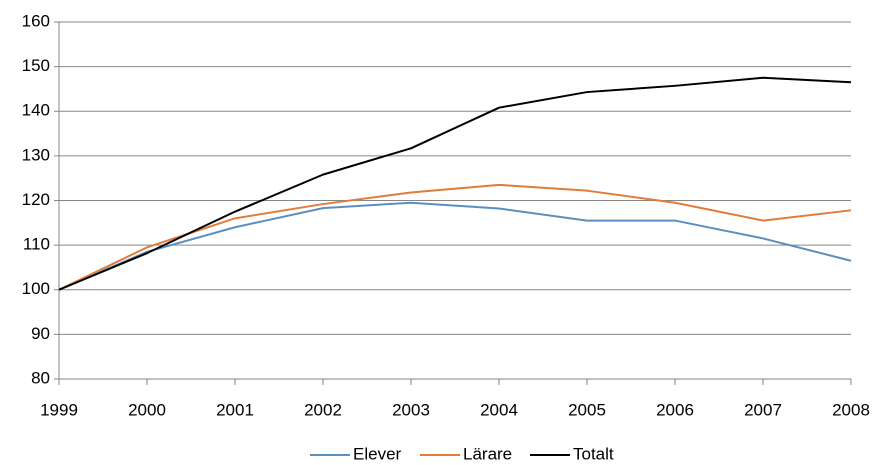 This screenshot has height=465, width=876. I want to click on x-tick-label: 2008, so click(851, 409).